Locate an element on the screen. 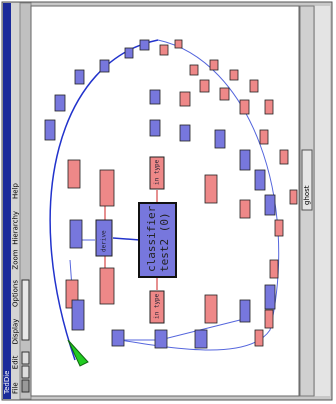 The width and height of the screenshot is (336, 404). center-label: test2 (0) is located at coordinates (164, 242).